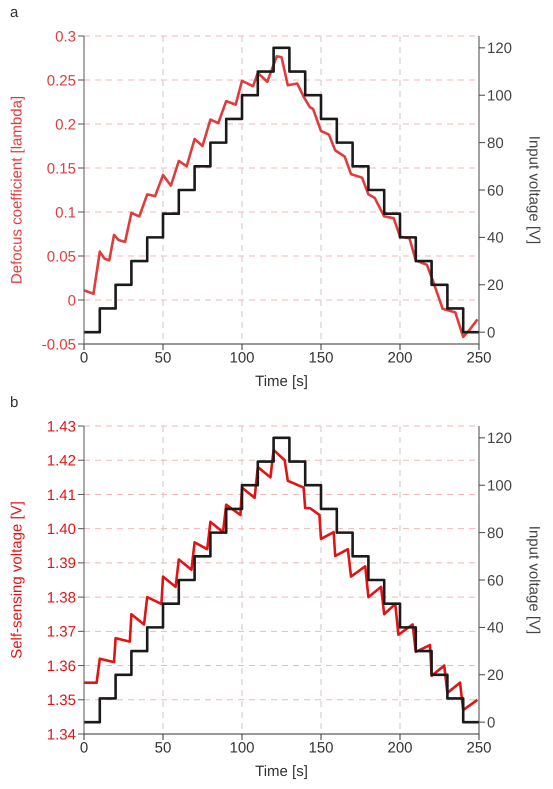 The width and height of the screenshot is (553, 789). Describe the element at coordinates (65, 125) in the screenshot. I see `y-tick-label: 0.2` at that location.